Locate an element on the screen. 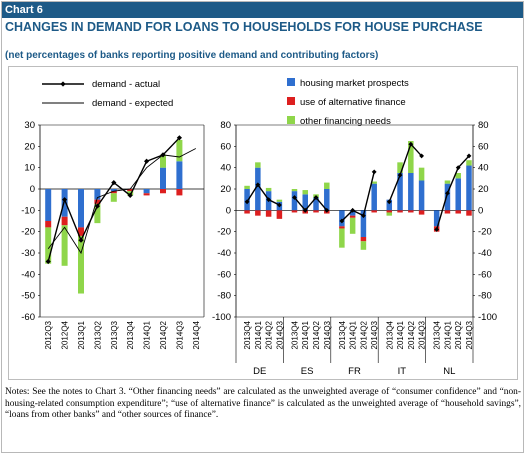 The height and width of the screenshot is (456, 527). right-y-tick-label-right: -80 is located at coordinates (485, 296).